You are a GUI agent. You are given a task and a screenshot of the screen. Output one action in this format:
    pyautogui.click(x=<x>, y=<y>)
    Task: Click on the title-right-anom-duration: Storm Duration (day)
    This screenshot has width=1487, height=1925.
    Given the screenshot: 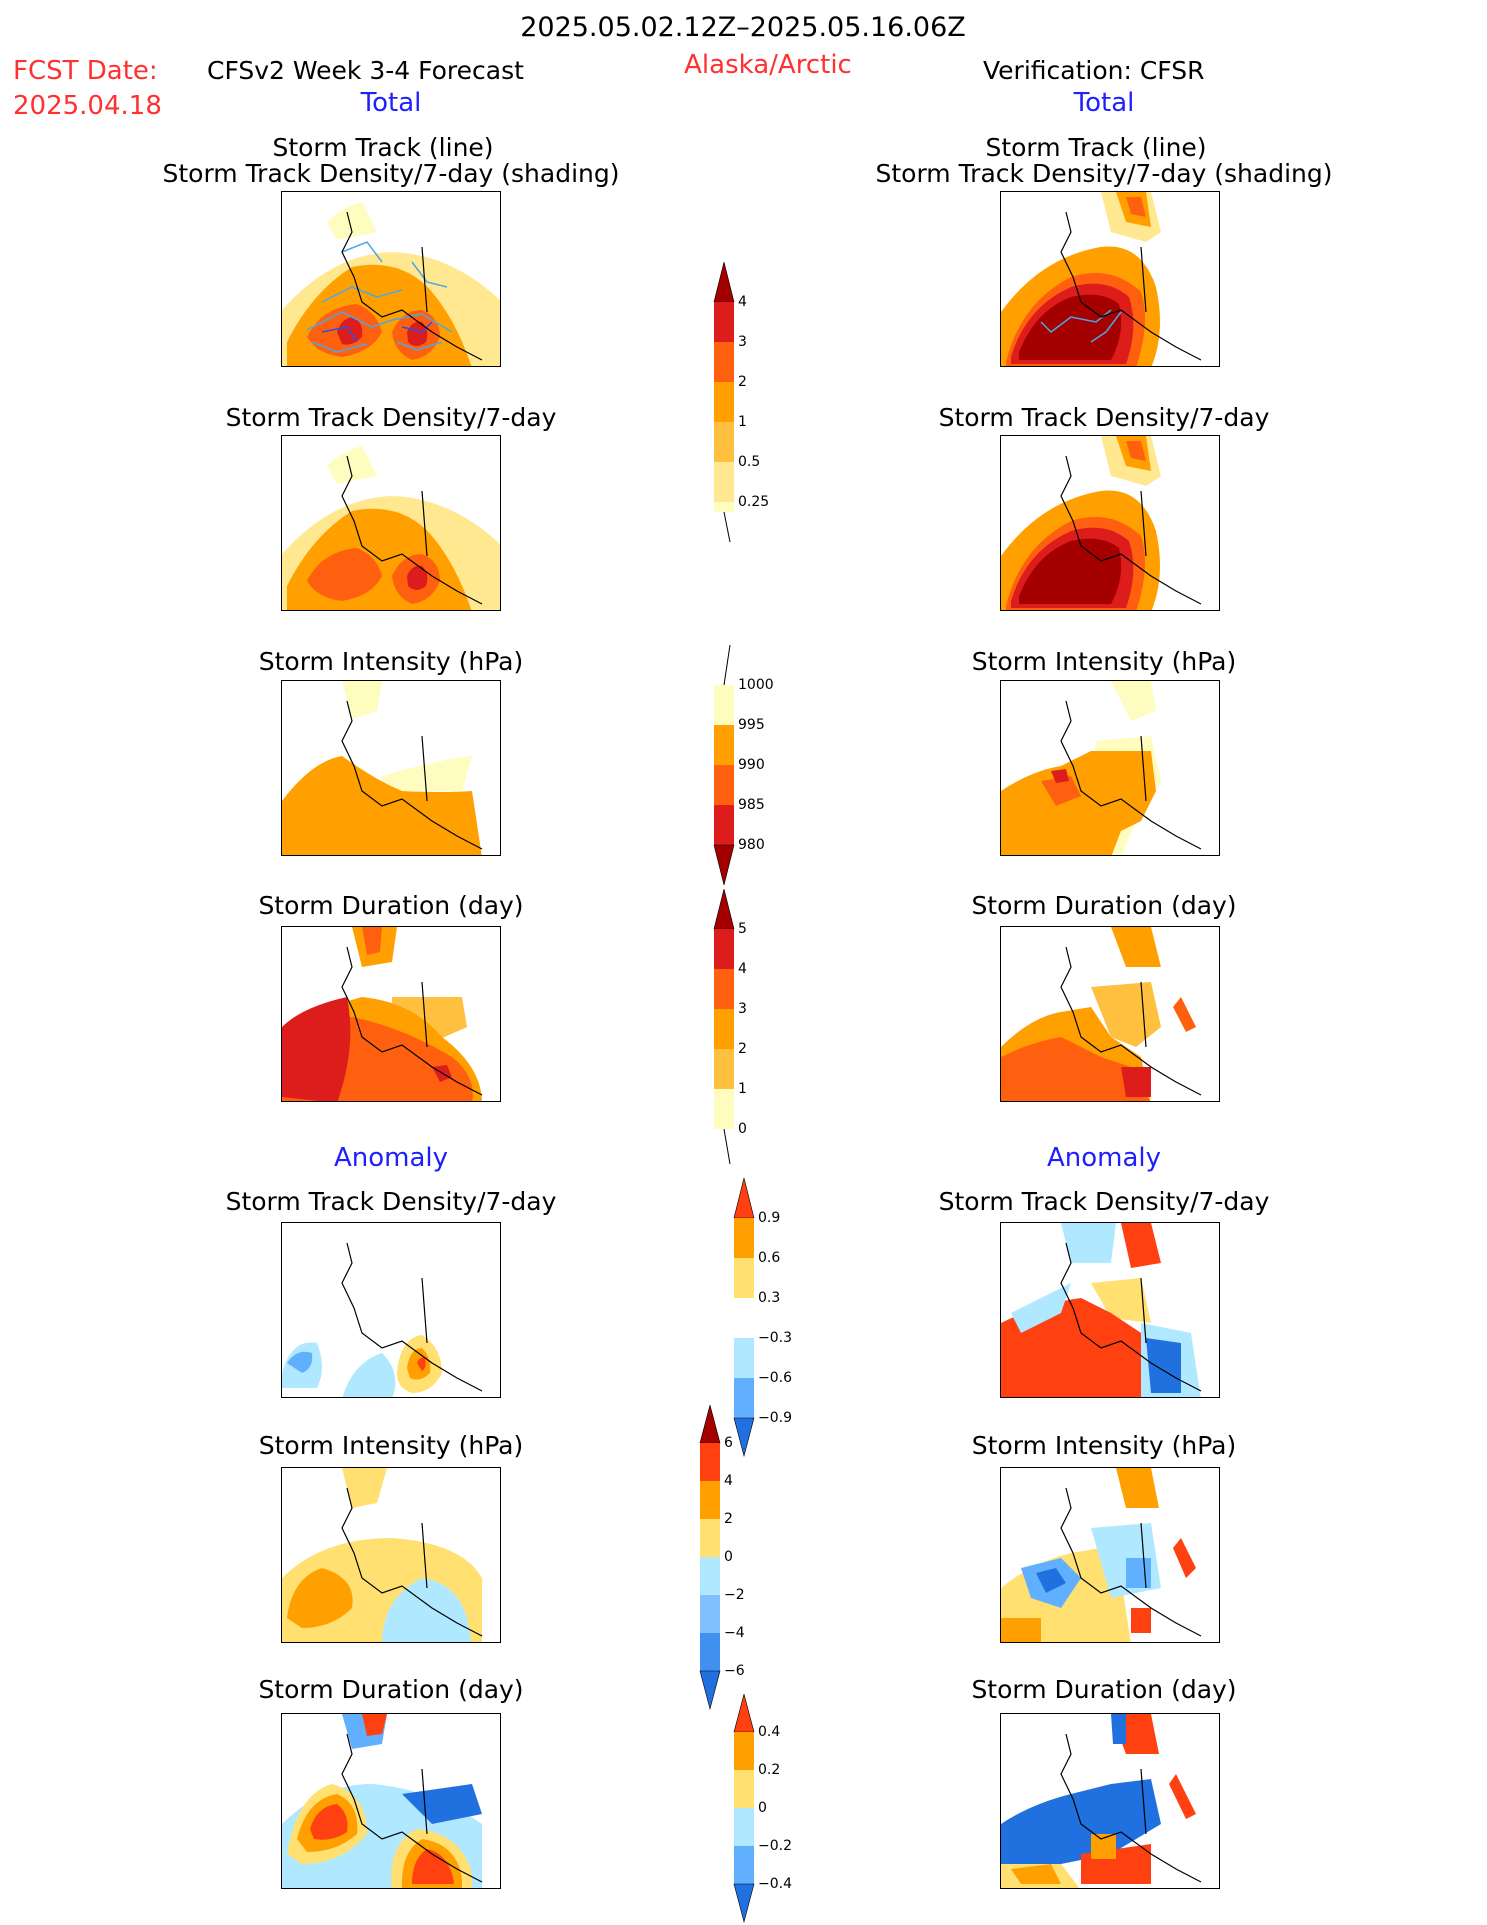 What is the action you would take?
    pyautogui.click(x=1104, y=1689)
    